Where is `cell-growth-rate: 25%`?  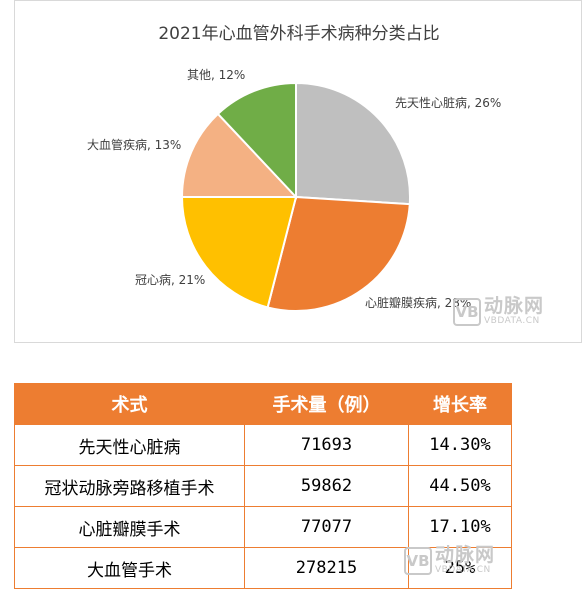 cell-growth-rate: 25% is located at coordinates (460, 568).